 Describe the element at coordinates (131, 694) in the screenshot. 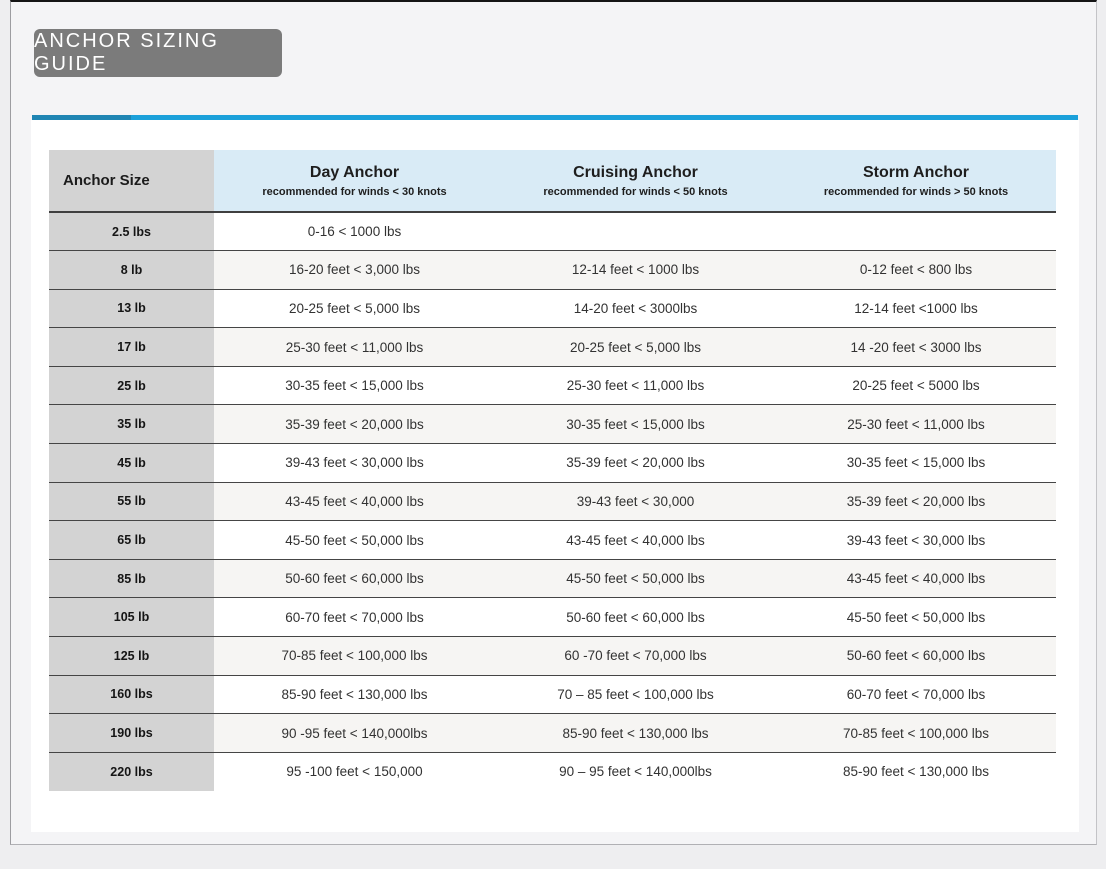

I see `anchor-size-cell: 160 lbs` at that location.